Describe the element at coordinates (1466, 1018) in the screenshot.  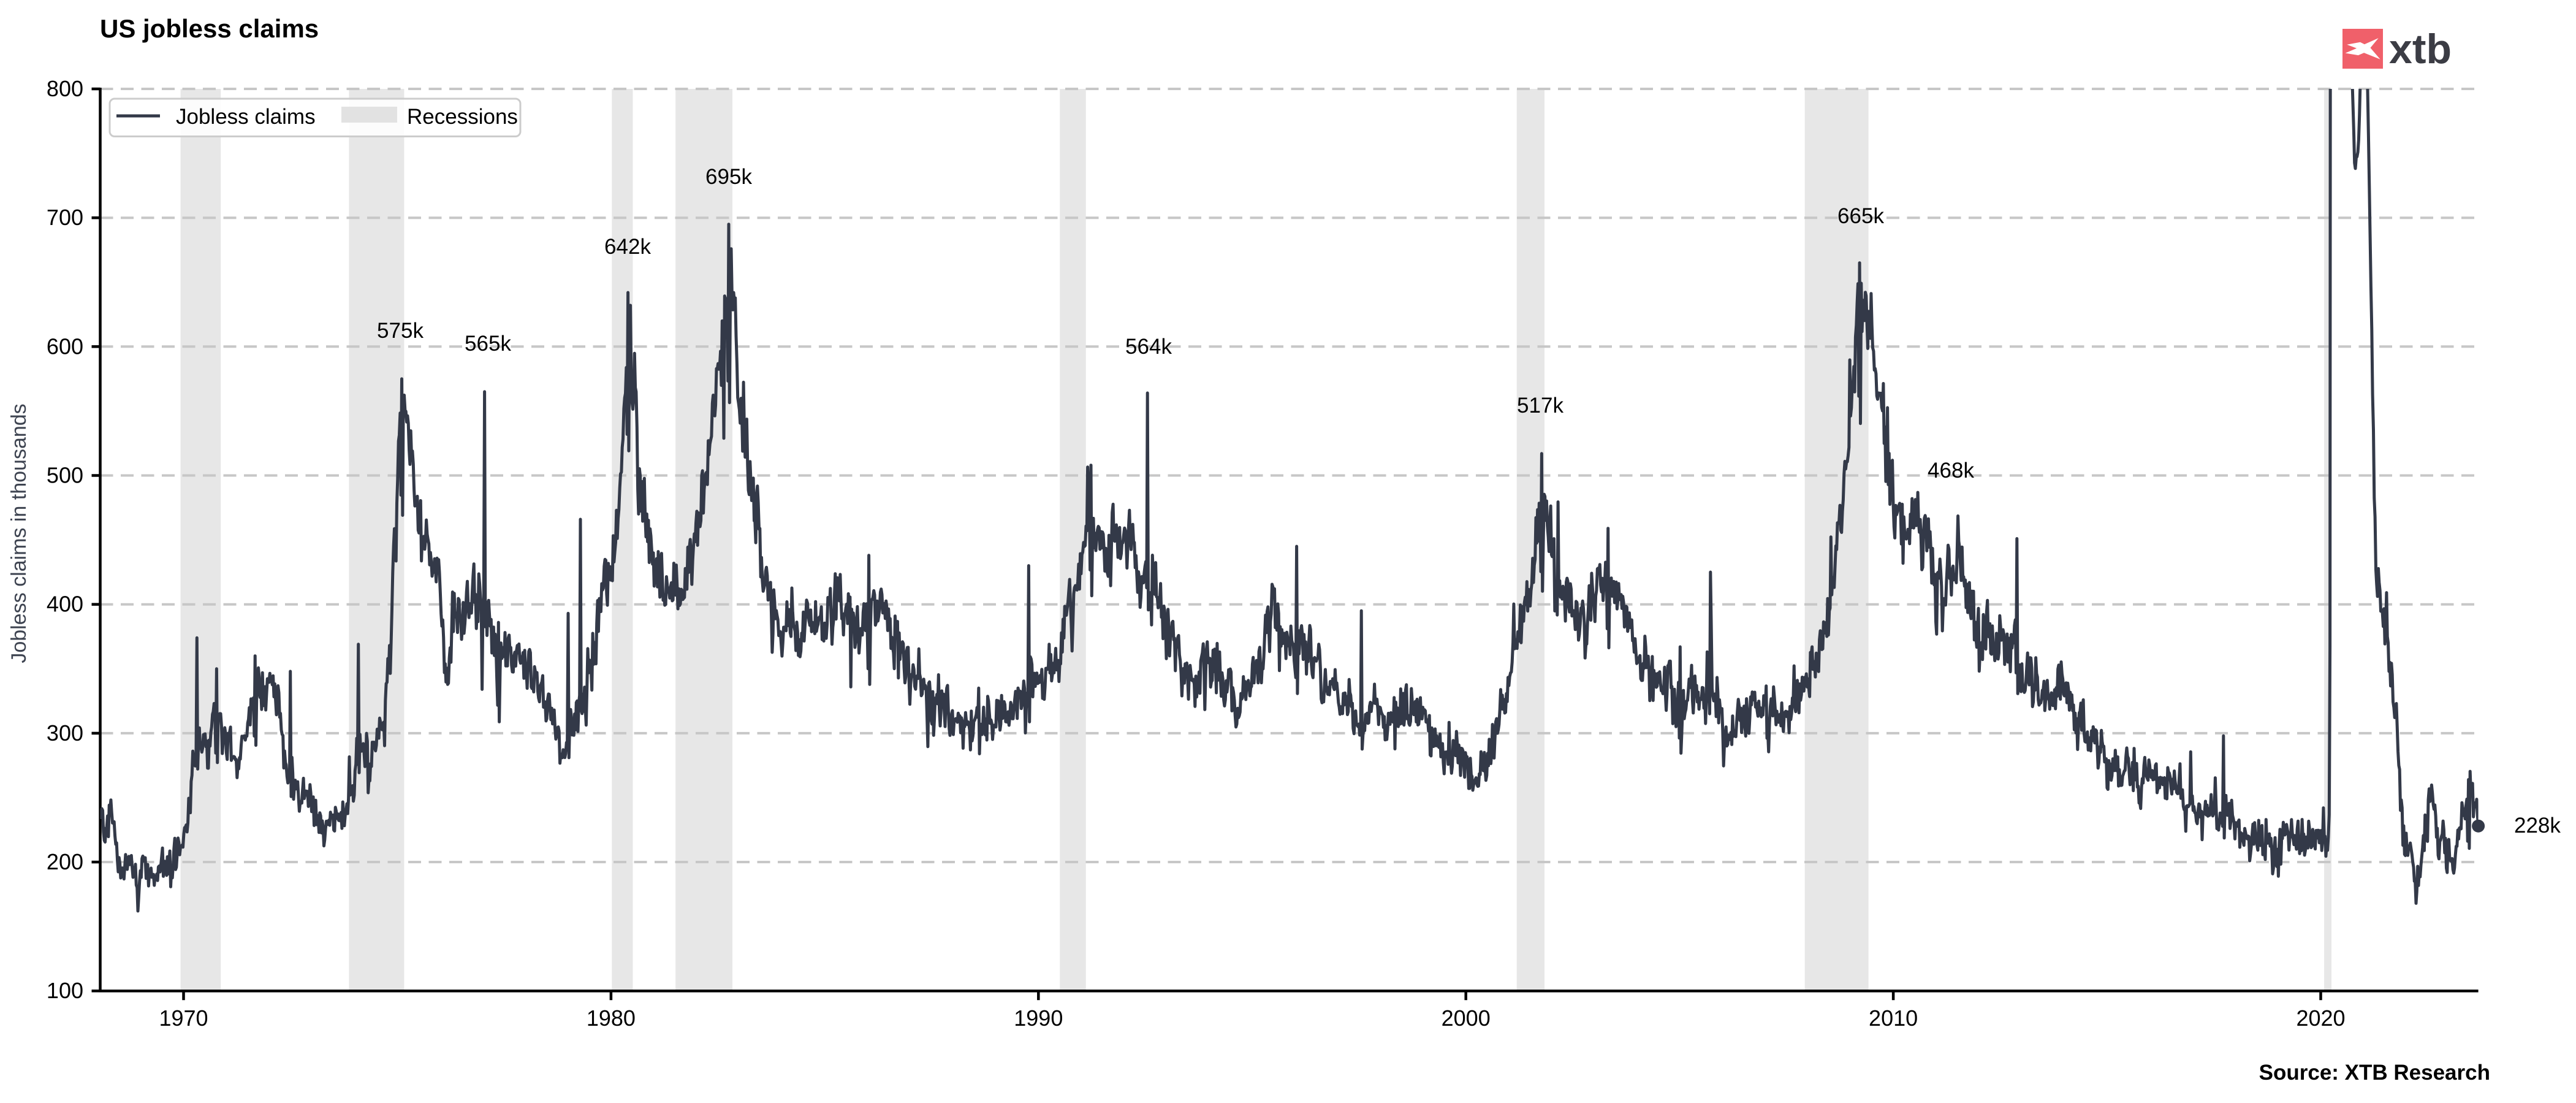
I see `svg-text: 2000` at that location.